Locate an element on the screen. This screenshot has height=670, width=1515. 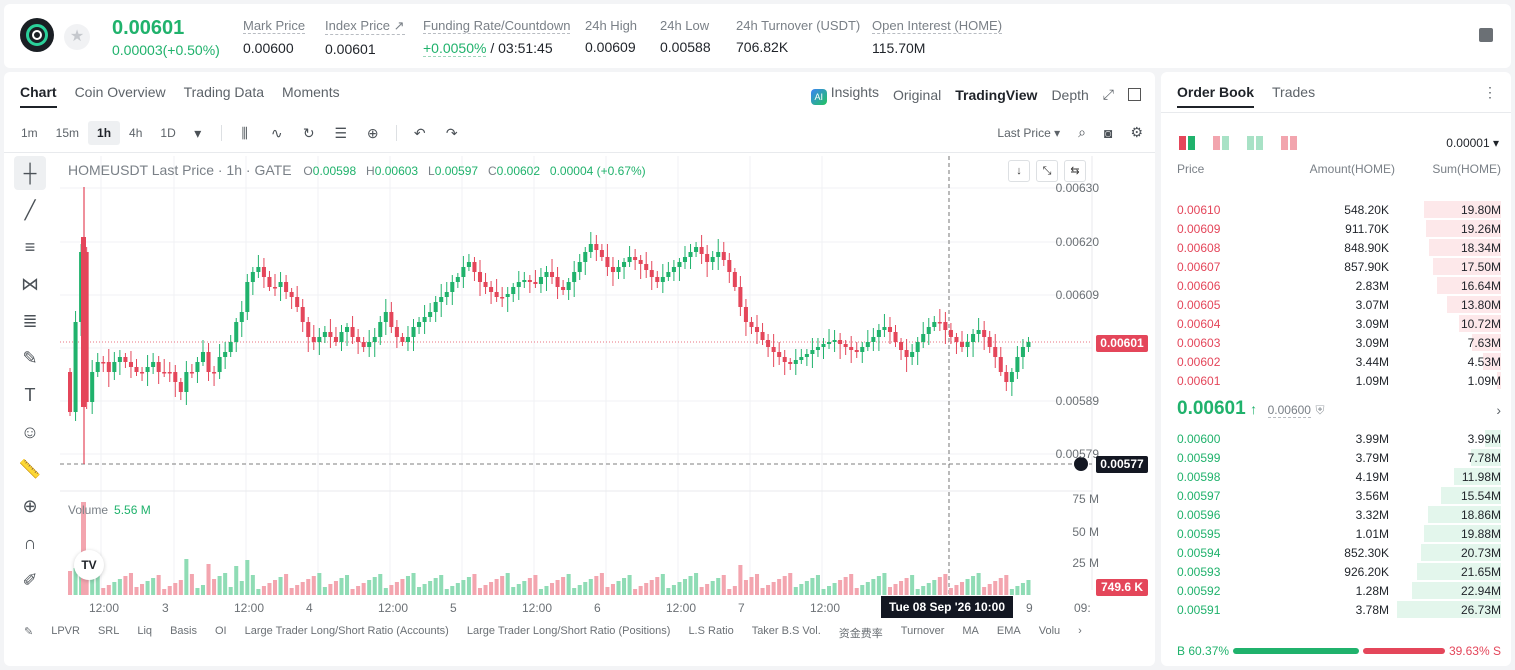
camera-icon: ◙ is located at coordinates (1108, 132).